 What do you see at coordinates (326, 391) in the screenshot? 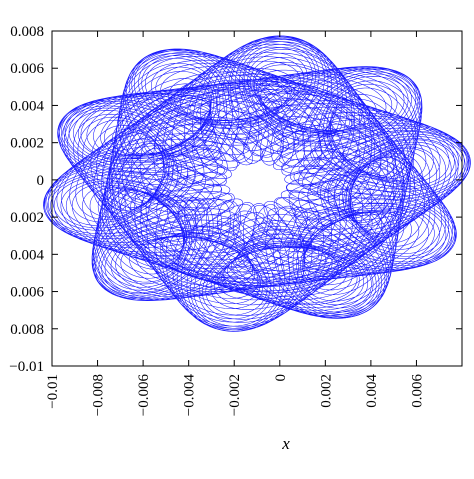
I see `x-tick-label: 0.002` at bounding box center [326, 391].